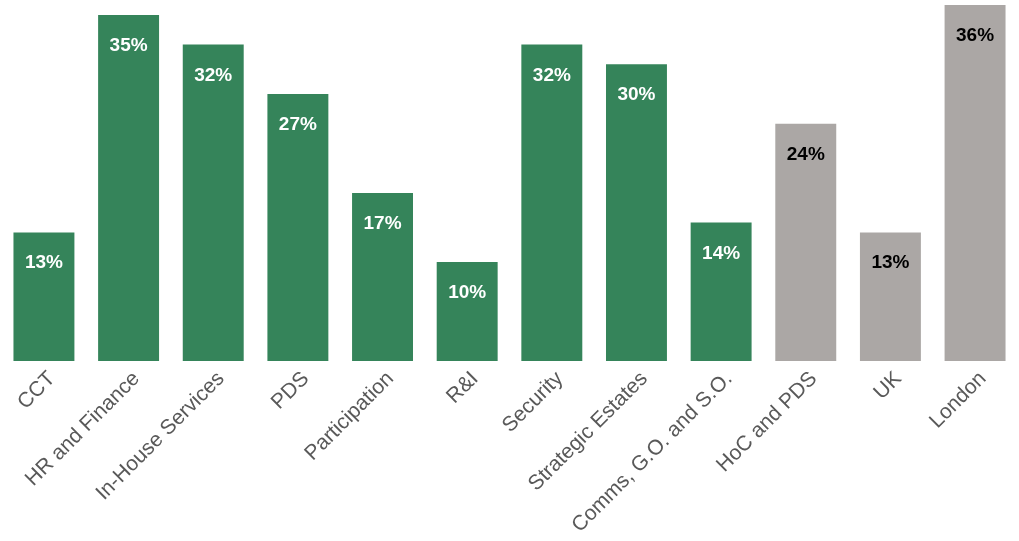 The image size is (1019, 541). Describe the element at coordinates (467, 292) in the screenshot. I see `data-label: 10%` at that location.